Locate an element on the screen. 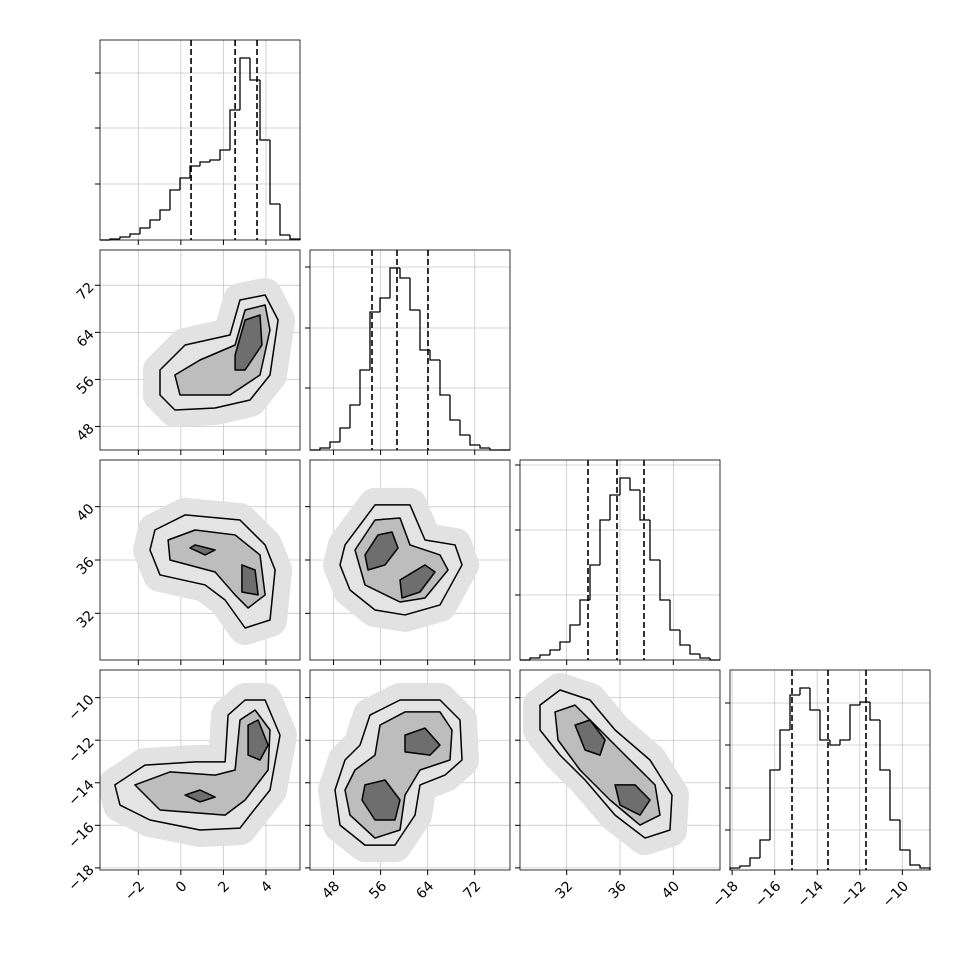 Image resolution: width=970 pixels, height=970 pixels. x-tick-label: 64 is located at coordinates (425, 890).